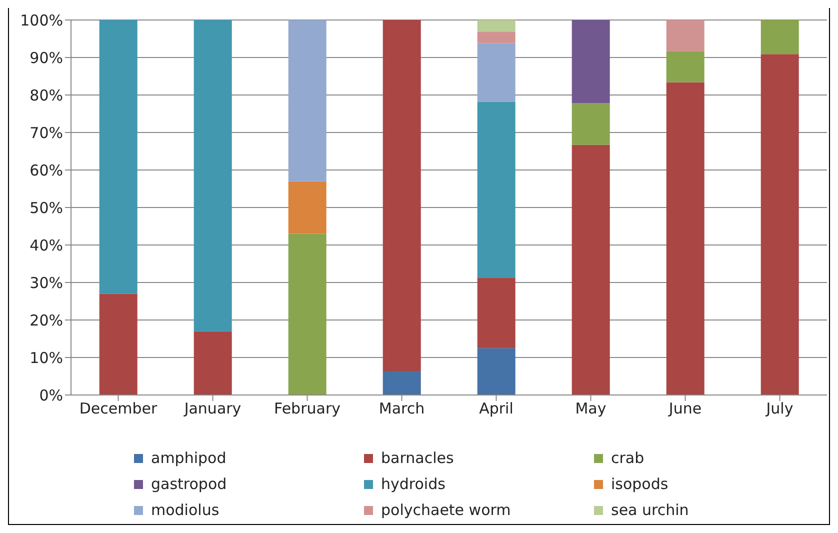  Describe the element at coordinates (51, 395) in the screenshot. I see `y-tick-label: 0%` at that location.